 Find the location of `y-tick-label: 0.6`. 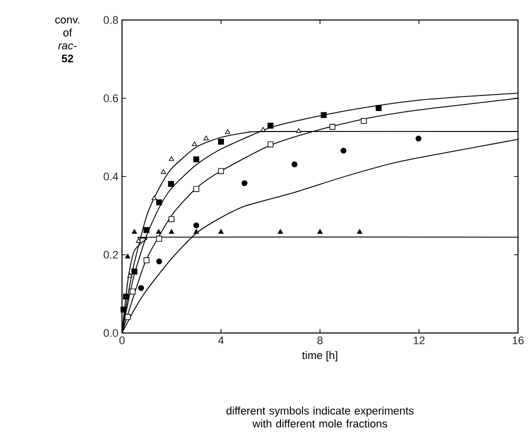

y-tick-label: 0.6 is located at coordinates (111, 98).